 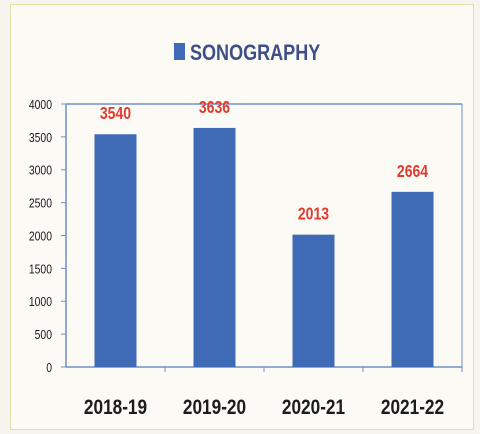 I want to click on y-tick-label: 1000, so click(x=41, y=302).